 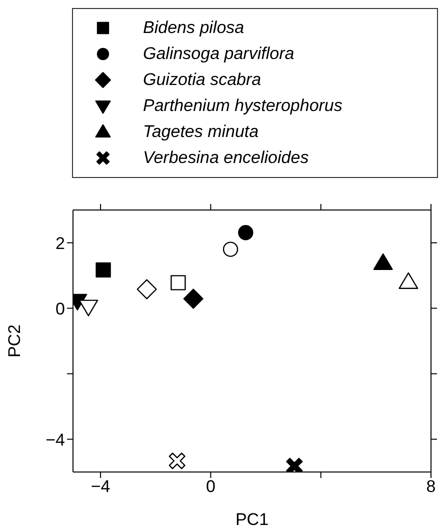 What do you see at coordinates (193, 28) in the screenshot?
I see `legend-label: Bidens pilosa` at bounding box center [193, 28].